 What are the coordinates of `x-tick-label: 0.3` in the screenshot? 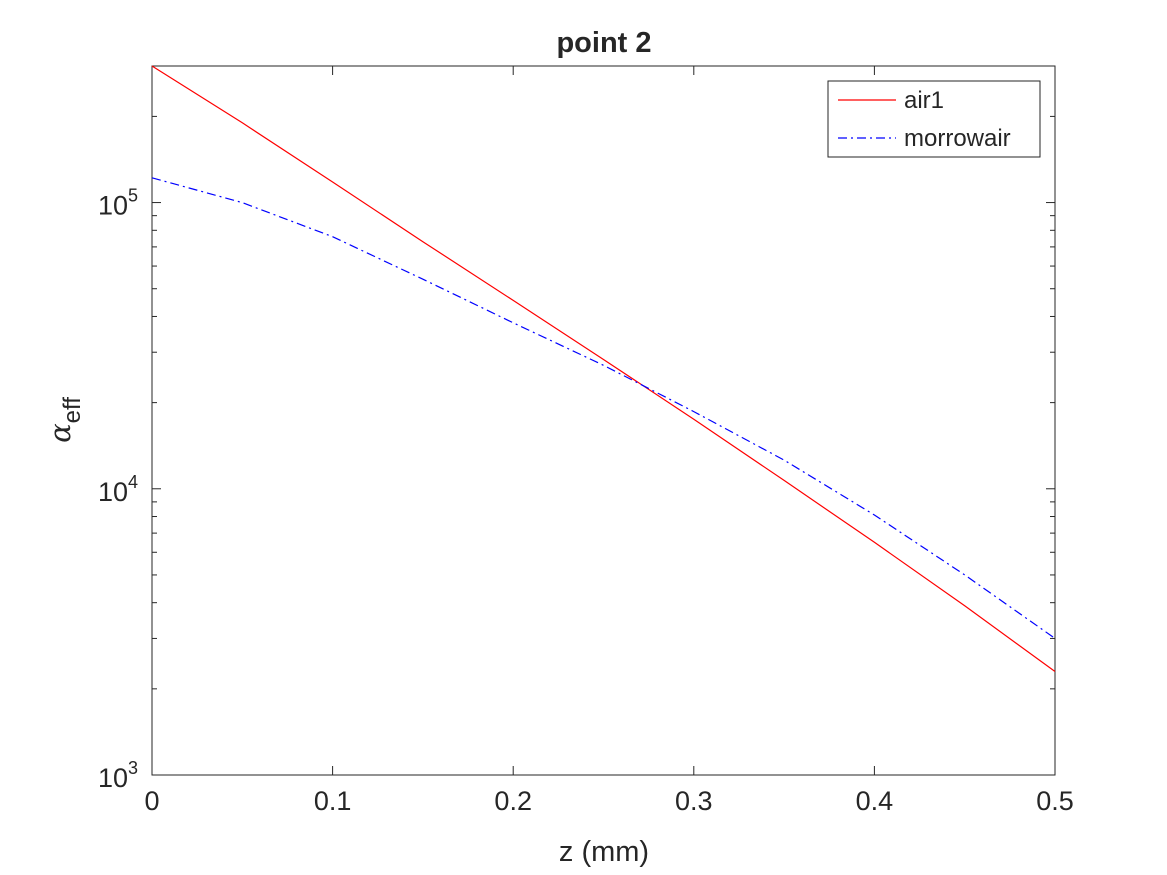 It's located at (694, 801).